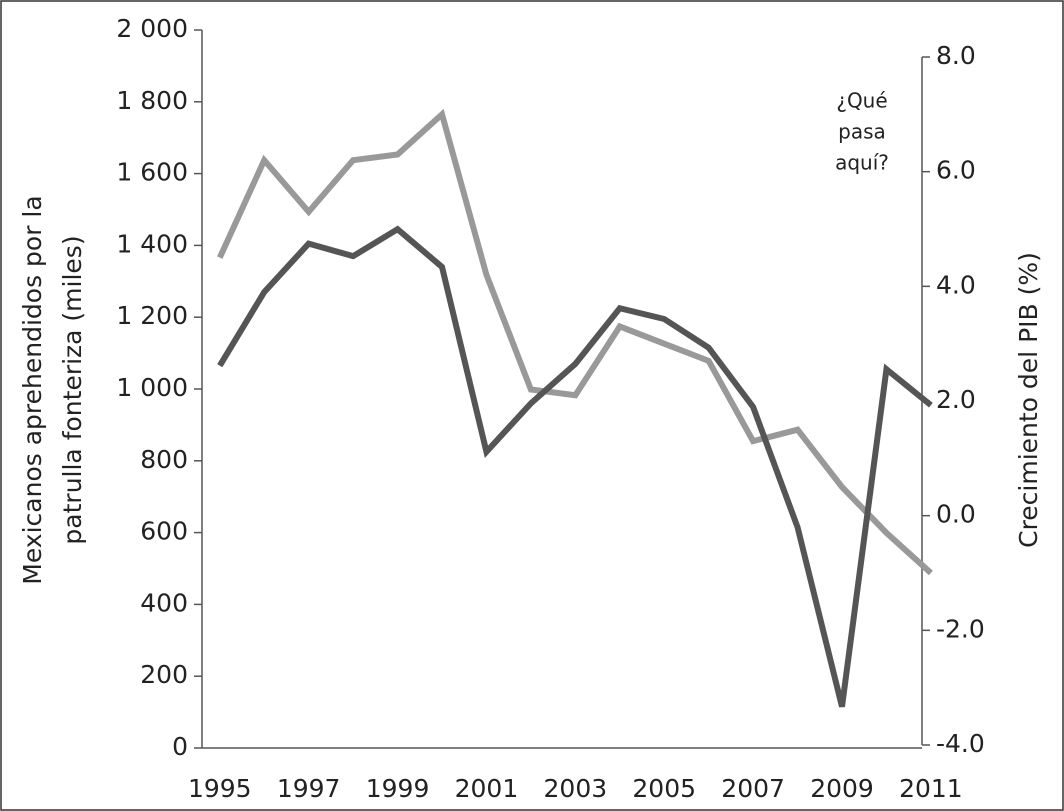  What do you see at coordinates (753, 788) in the screenshot?
I see `x-tick-label: 2007` at bounding box center [753, 788].